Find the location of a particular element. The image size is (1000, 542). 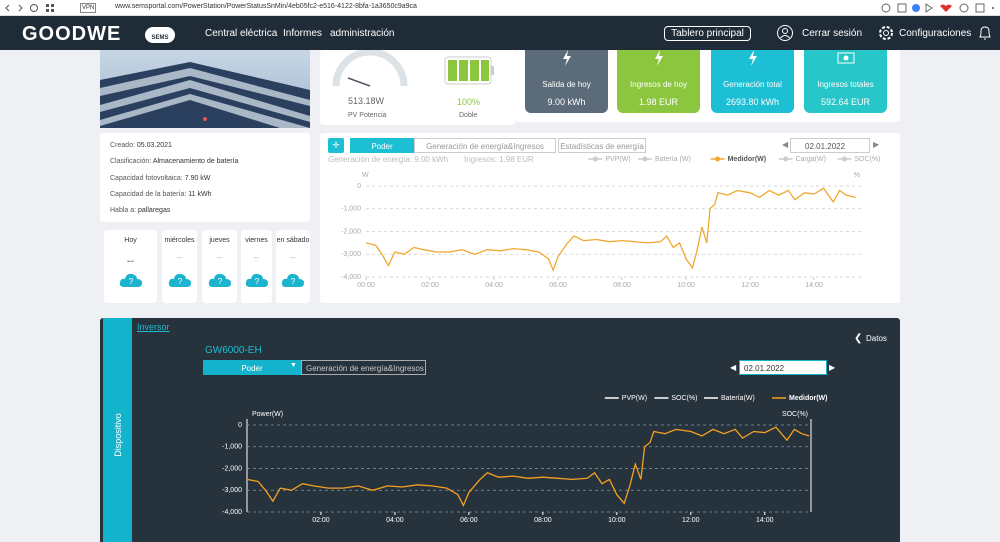

bell-icon is located at coordinates (985, 33).